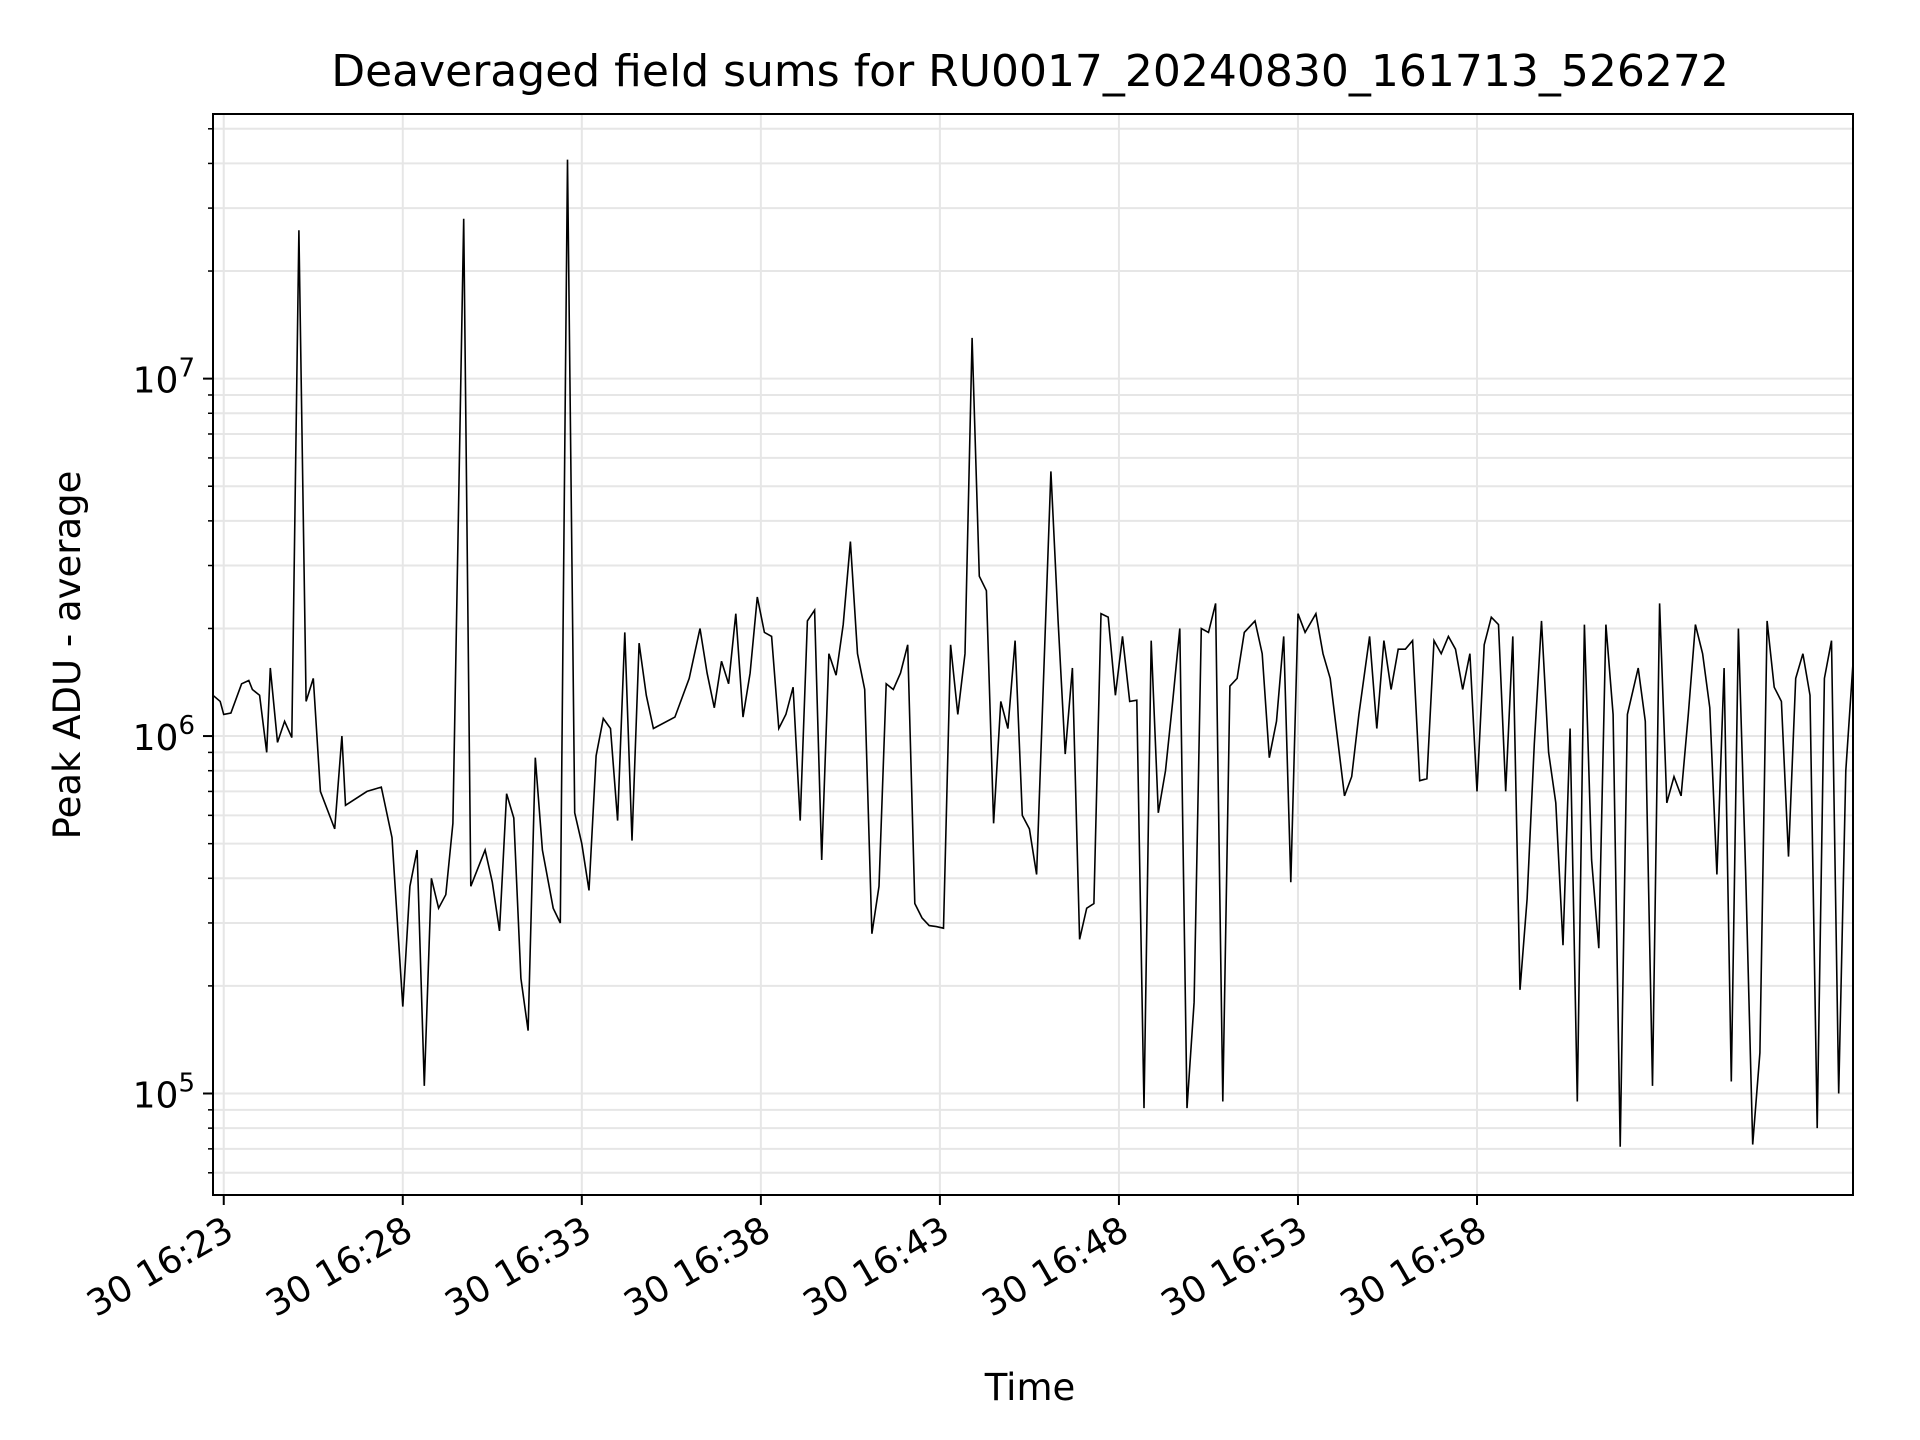 The width and height of the screenshot is (1920, 1440). I want to click on x-tick-label: 30 16:28, so click(339, 1267).